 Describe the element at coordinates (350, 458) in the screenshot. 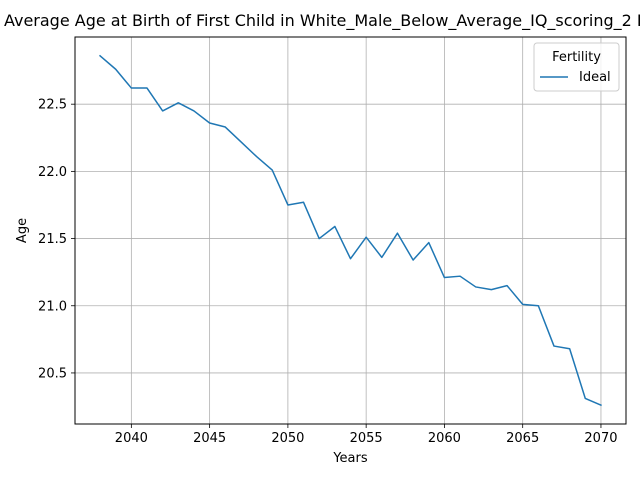

I see `x-axis-label: Years` at that location.